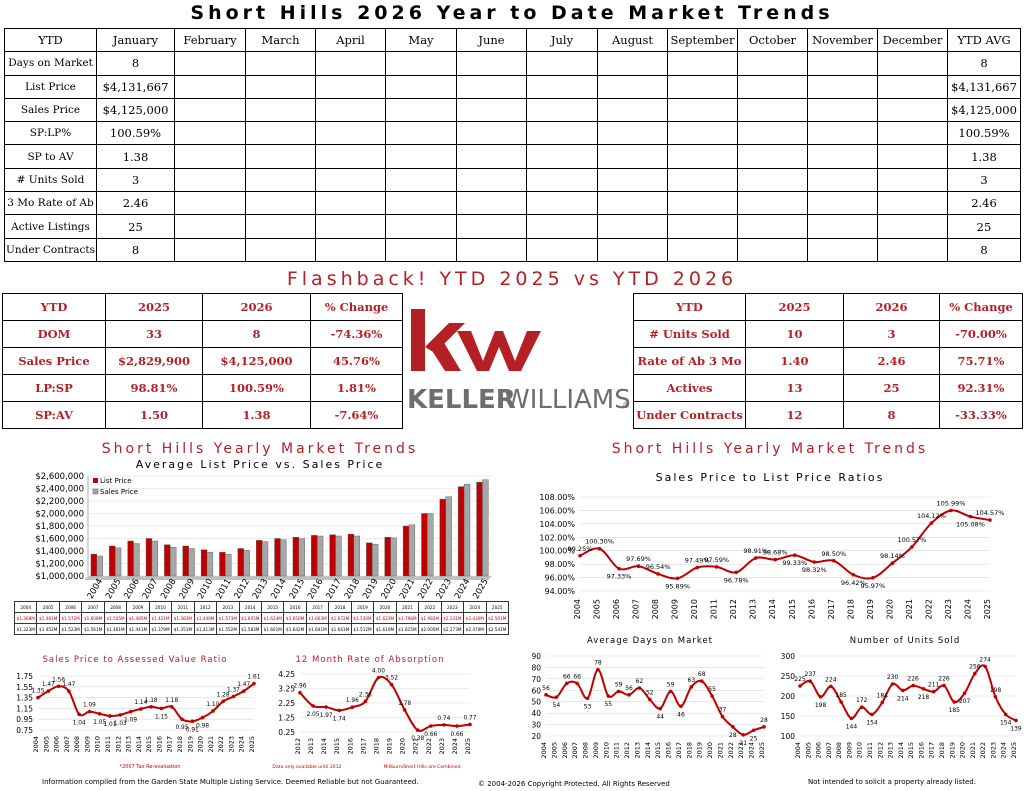 The height and width of the screenshot is (791, 1024). I want to click on line-ytick-label: 60, so click(536, 690).